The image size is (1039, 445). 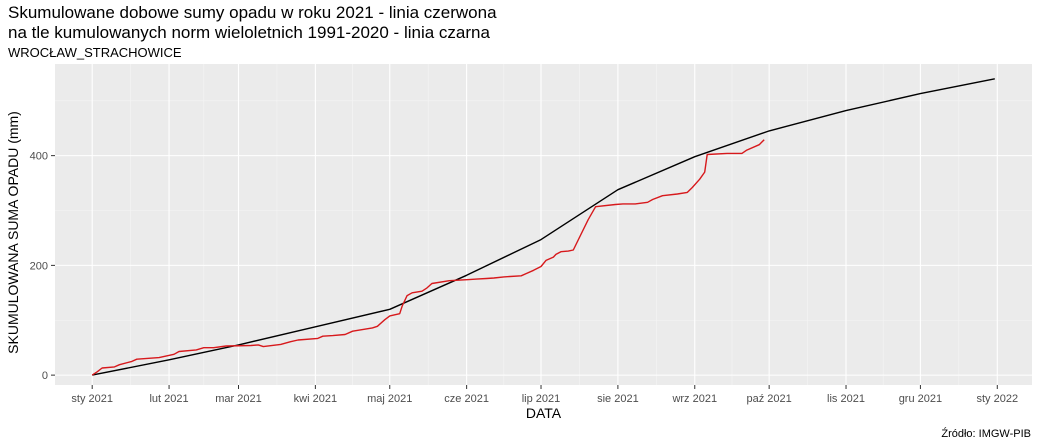 I want to click on x-tick-label: wrz 2021, so click(x=694, y=399).